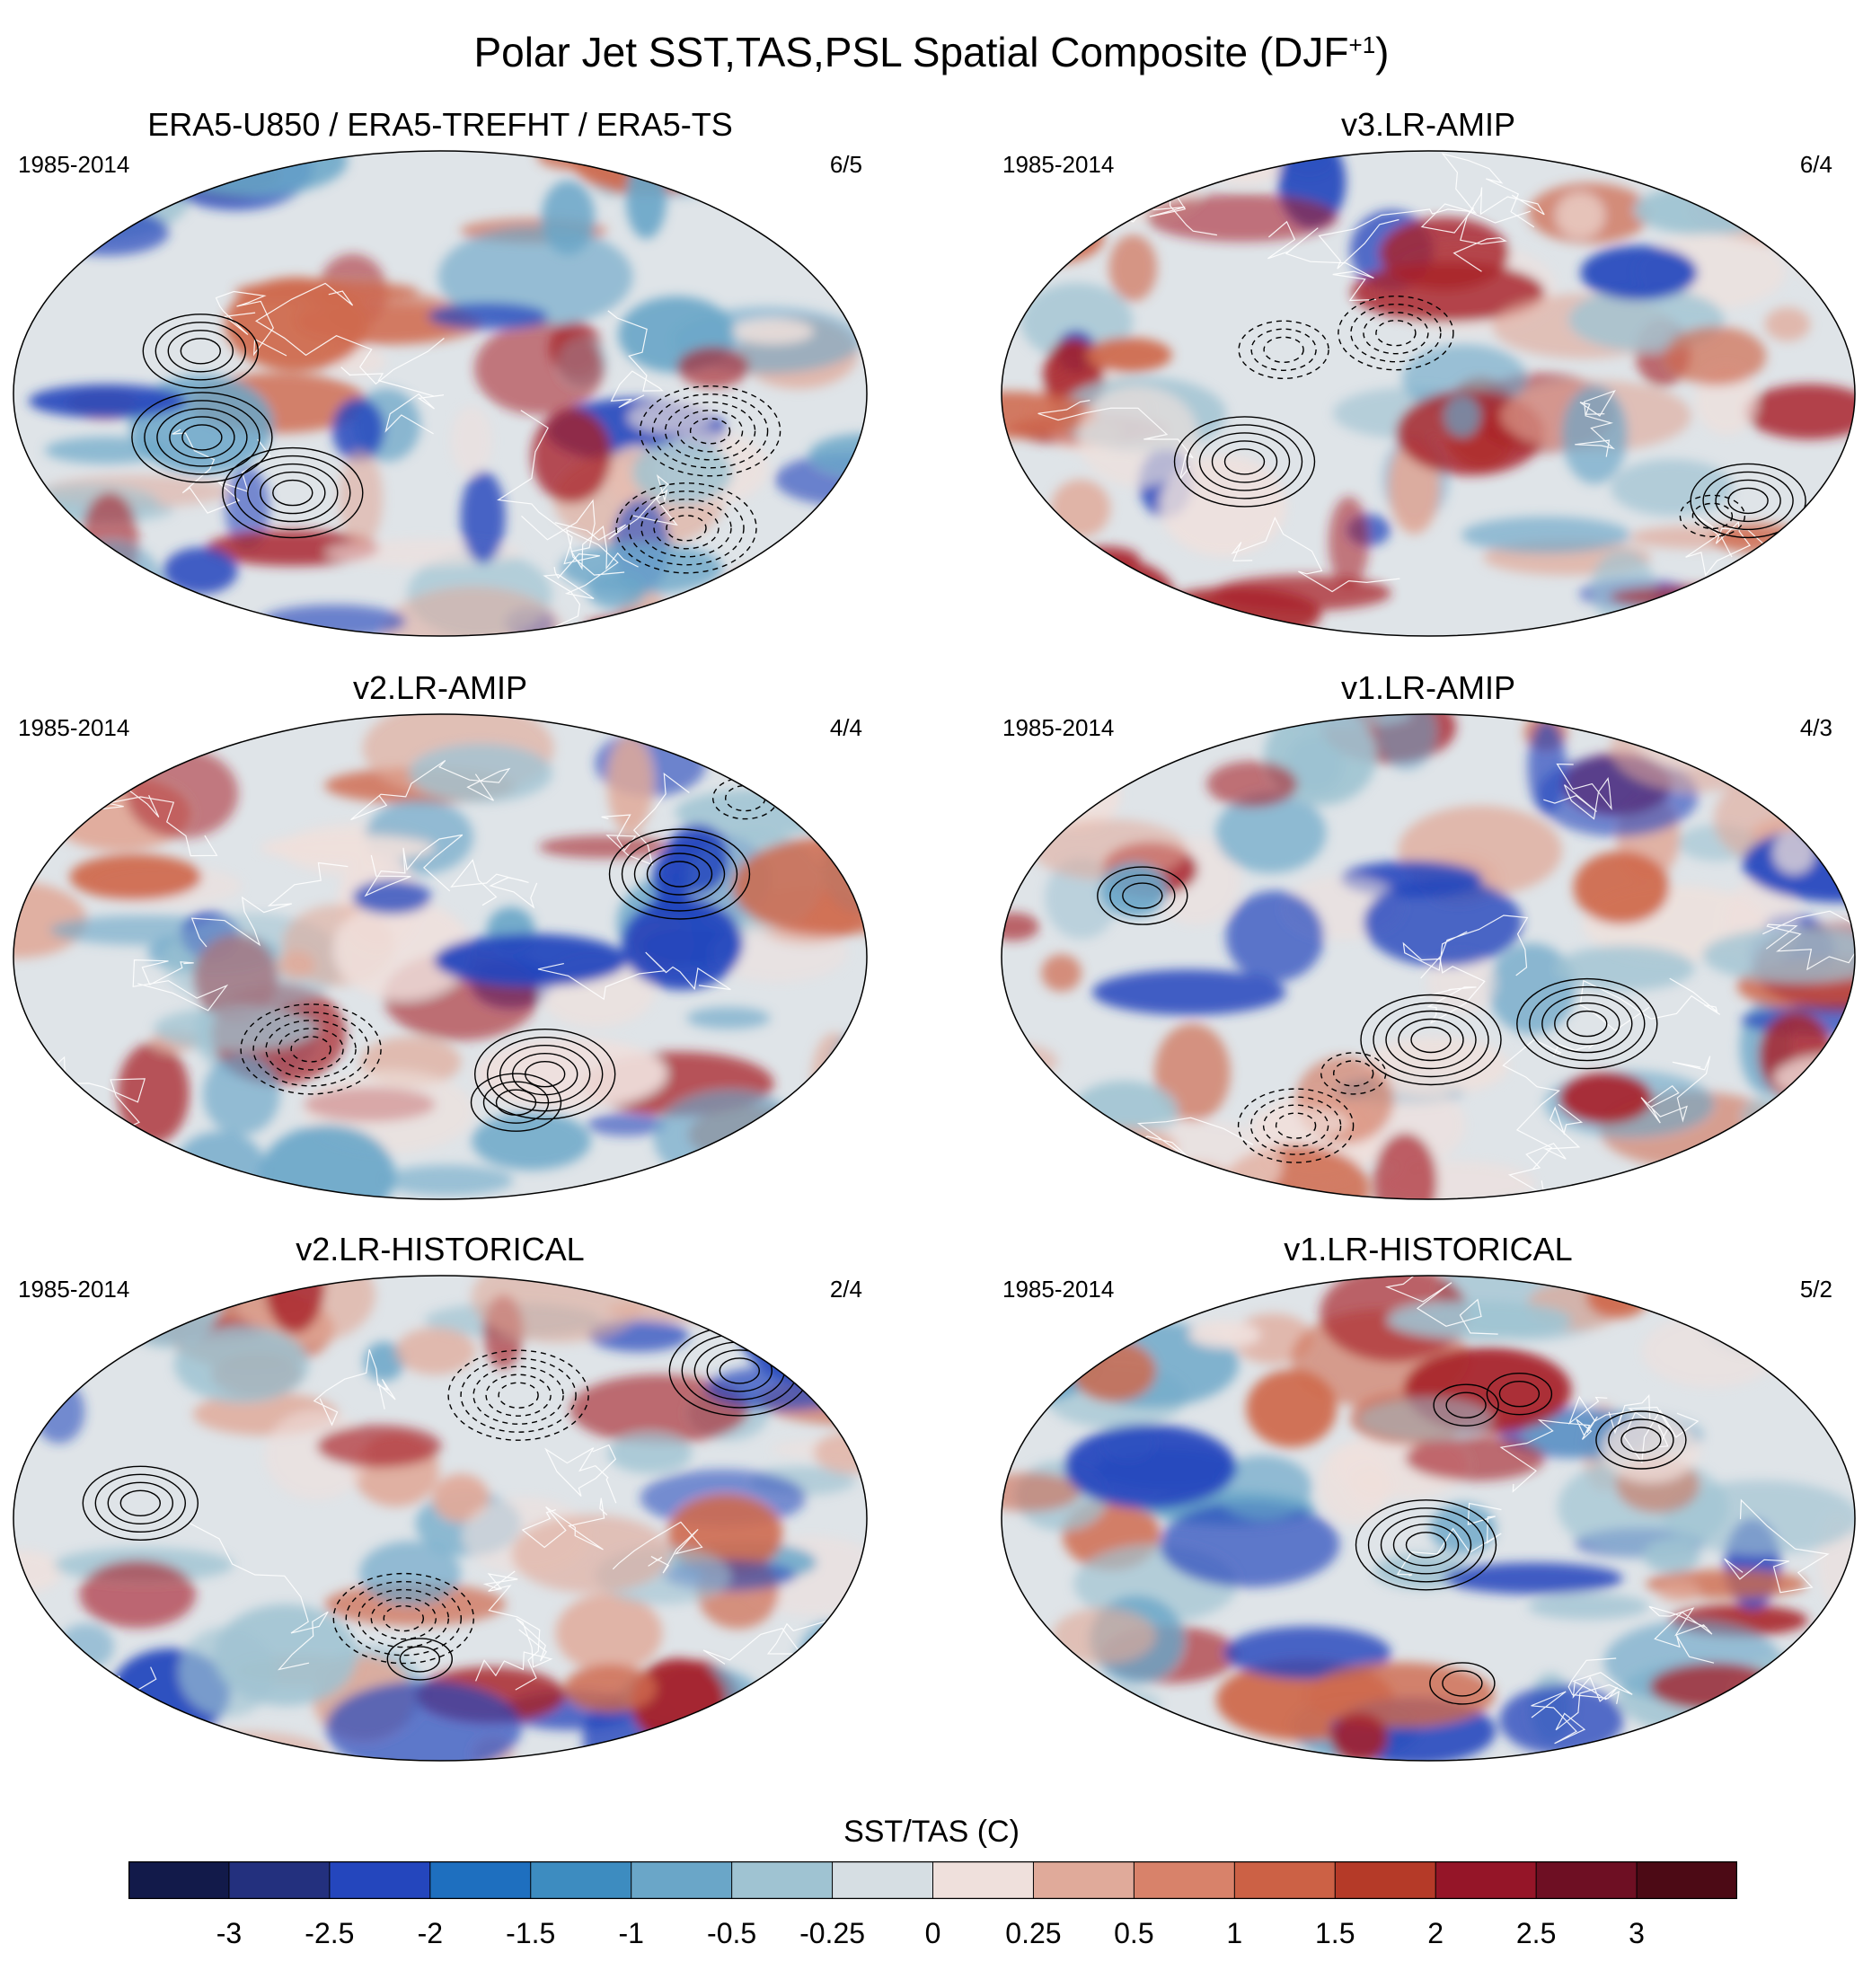  I want to click on psl-contours, so click(456, 444).